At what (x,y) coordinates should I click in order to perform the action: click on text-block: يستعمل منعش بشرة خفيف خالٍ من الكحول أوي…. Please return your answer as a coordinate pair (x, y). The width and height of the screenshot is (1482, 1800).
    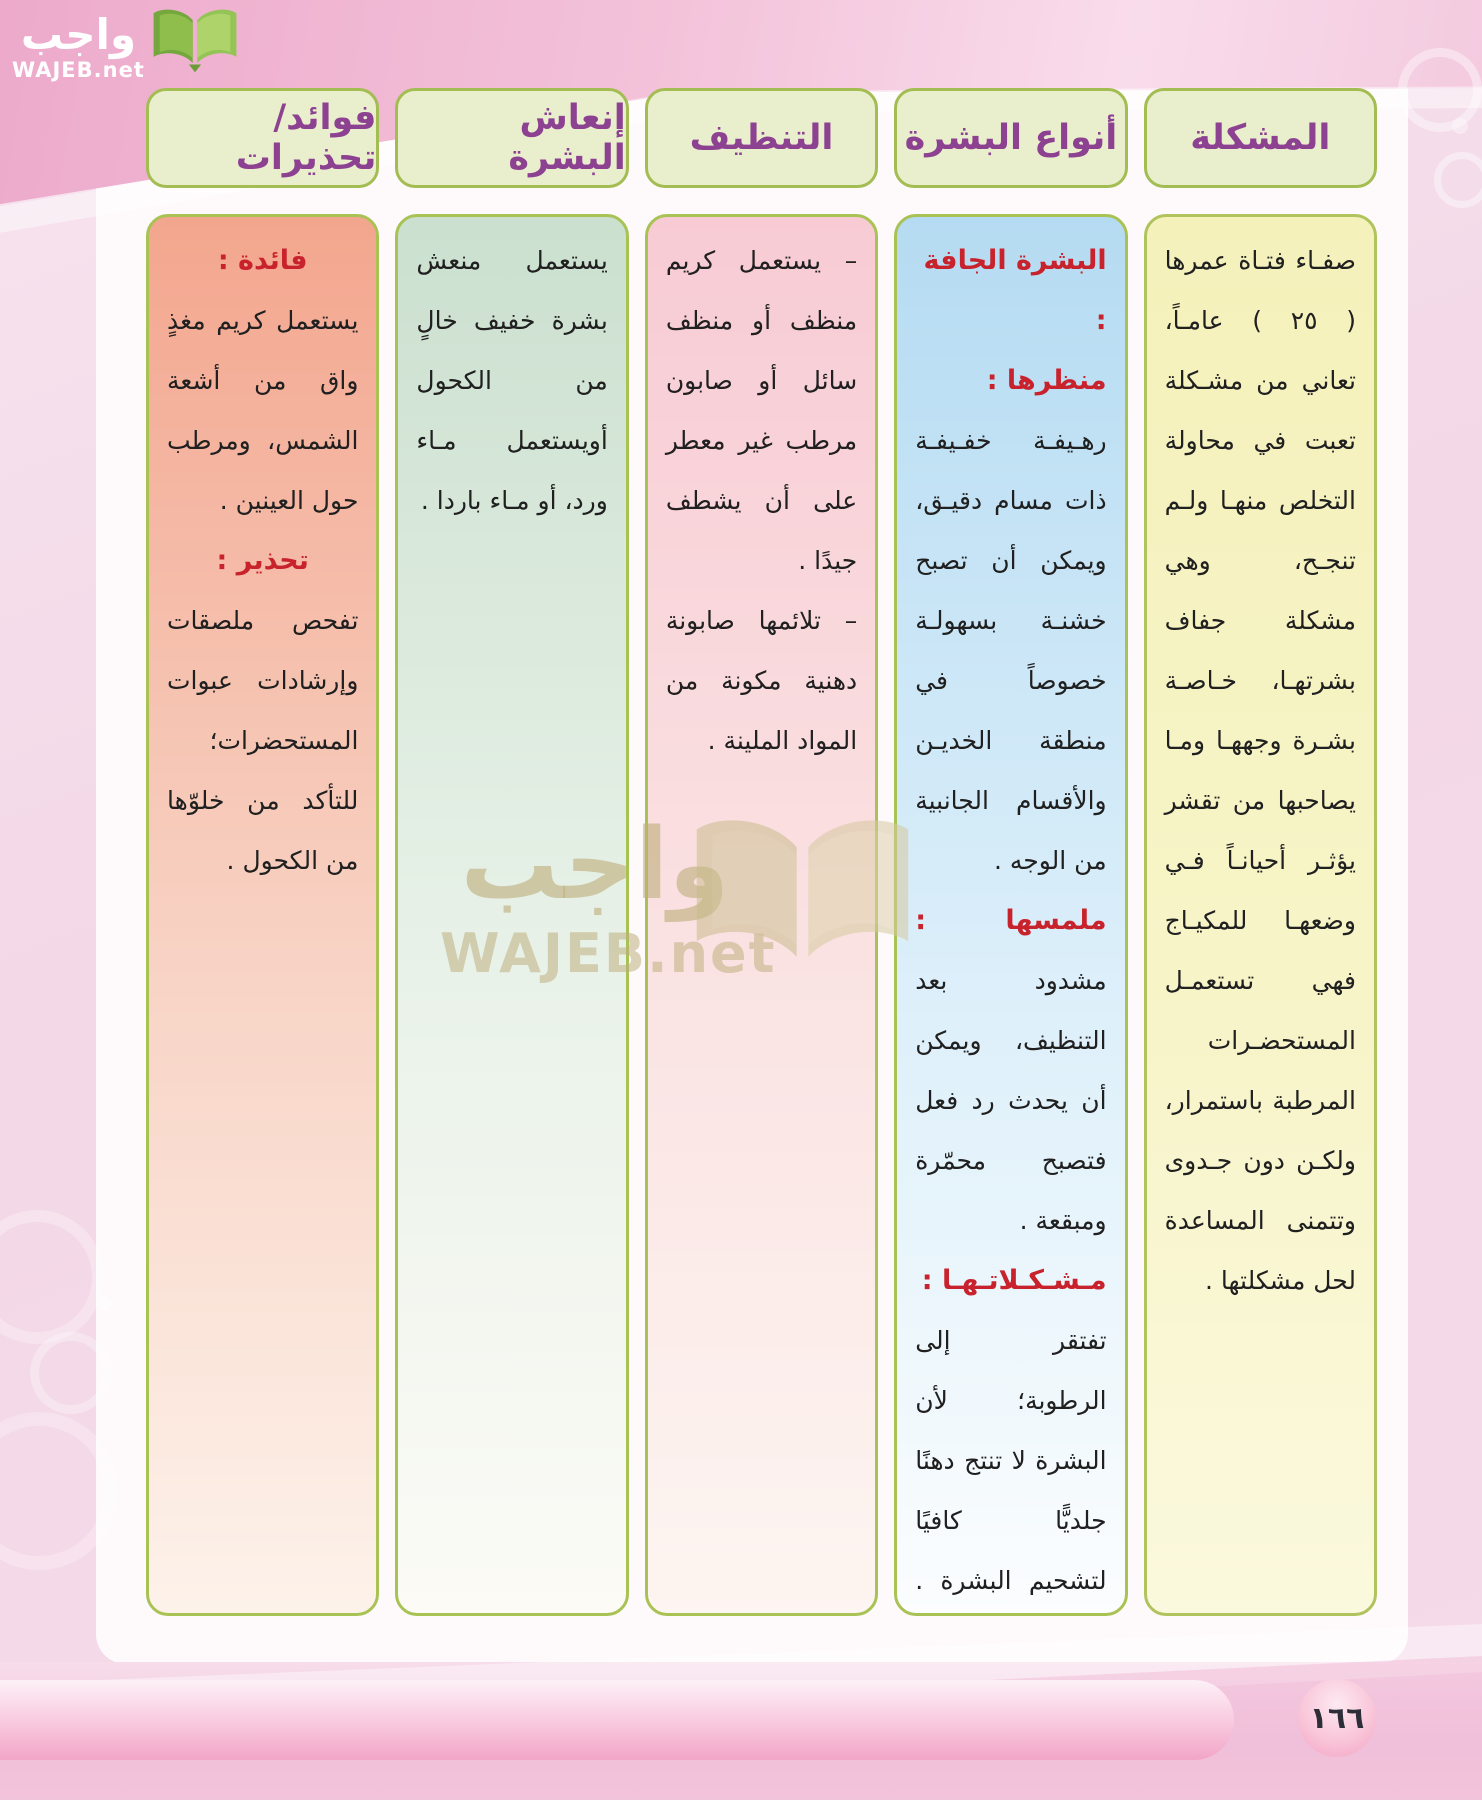
    Looking at the image, I should click on (512, 380).